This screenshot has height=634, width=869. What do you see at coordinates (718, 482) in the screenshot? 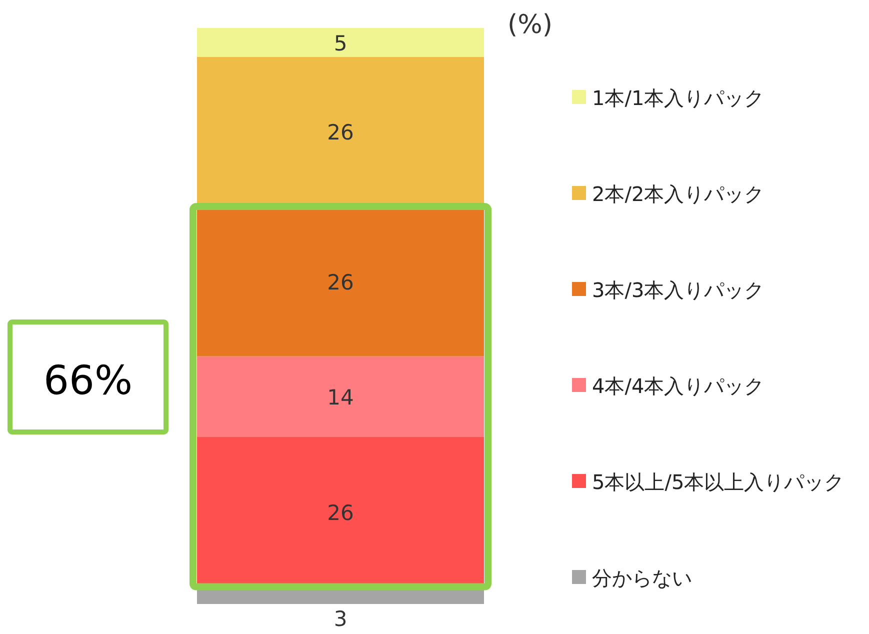
I see `legend-label: 5本以上/5本以上入りパック` at bounding box center [718, 482].